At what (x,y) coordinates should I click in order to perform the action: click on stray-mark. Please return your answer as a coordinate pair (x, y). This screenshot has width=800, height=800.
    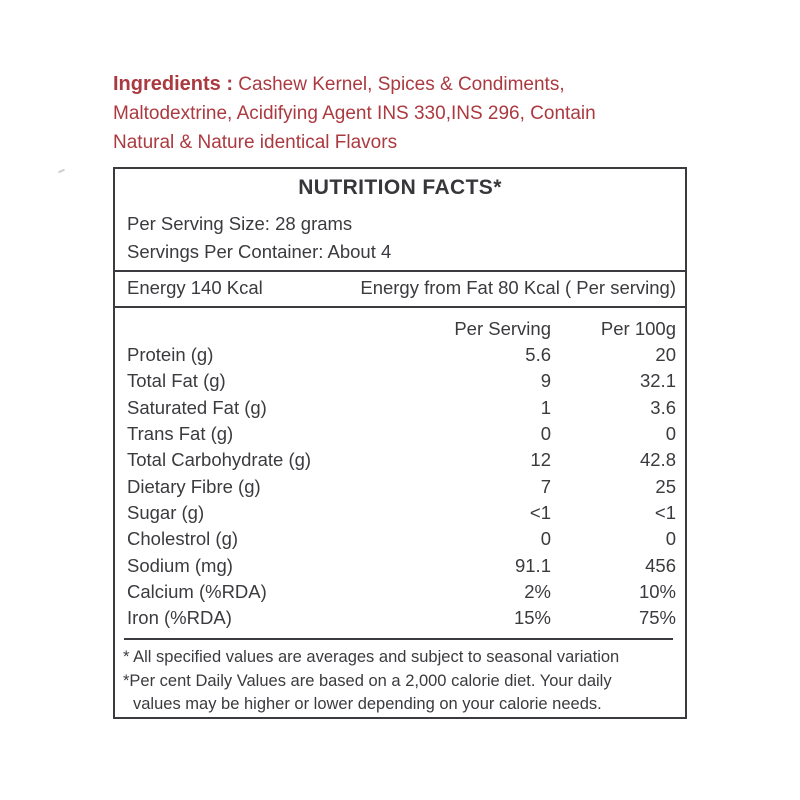
    Looking at the image, I should click on (61, 171).